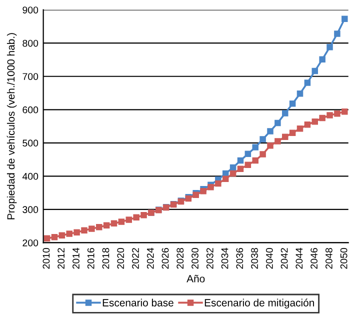 The height and width of the screenshot is (328, 361). Describe the element at coordinates (46, 258) in the screenshot. I see `x-tick-label: 2010` at that location.